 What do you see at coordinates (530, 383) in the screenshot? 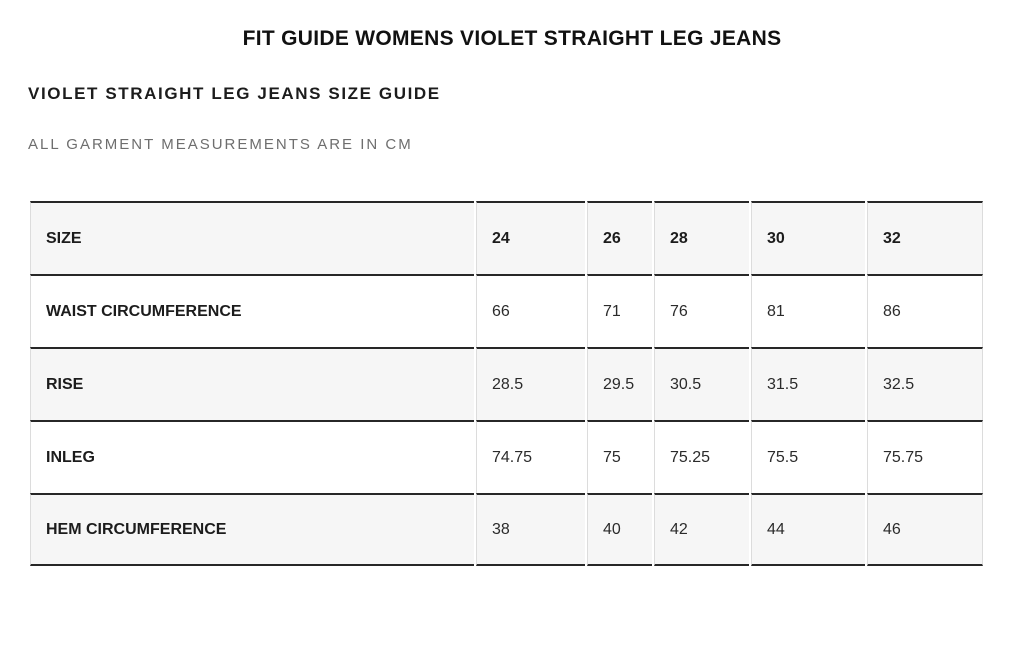
I see `value-cell: 28.5` at bounding box center [530, 383].